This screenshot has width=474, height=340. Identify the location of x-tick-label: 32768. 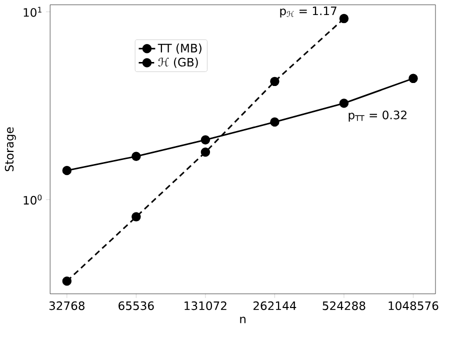
(66, 305).